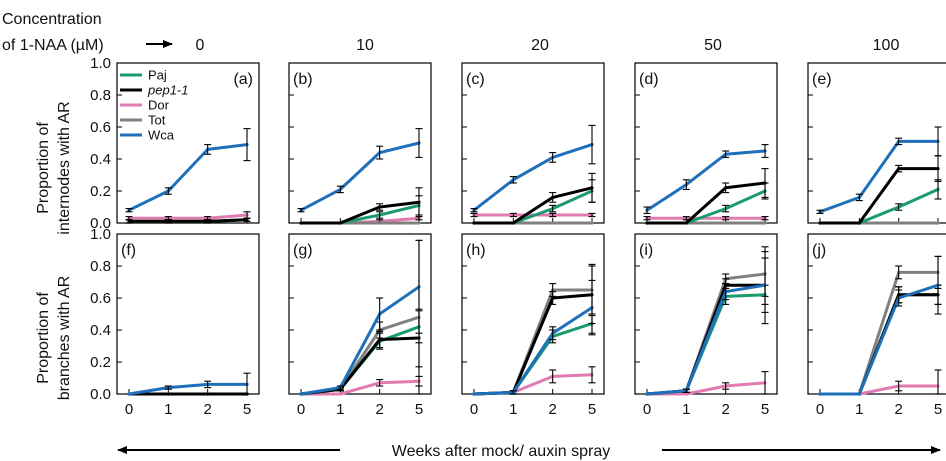 This screenshot has height=461, width=946. What do you see at coordinates (157, 120) in the screenshot?
I see `legend-label: Tot` at bounding box center [157, 120].